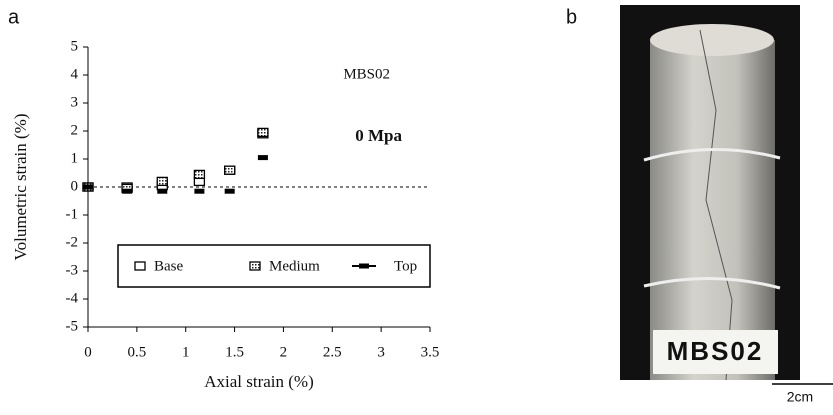 The width and height of the screenshot is (833, 415). What do you see at coordinates (72, 242) in the screenshot?
I see `y-tick-label: -2` at bounding box center [72, 242].